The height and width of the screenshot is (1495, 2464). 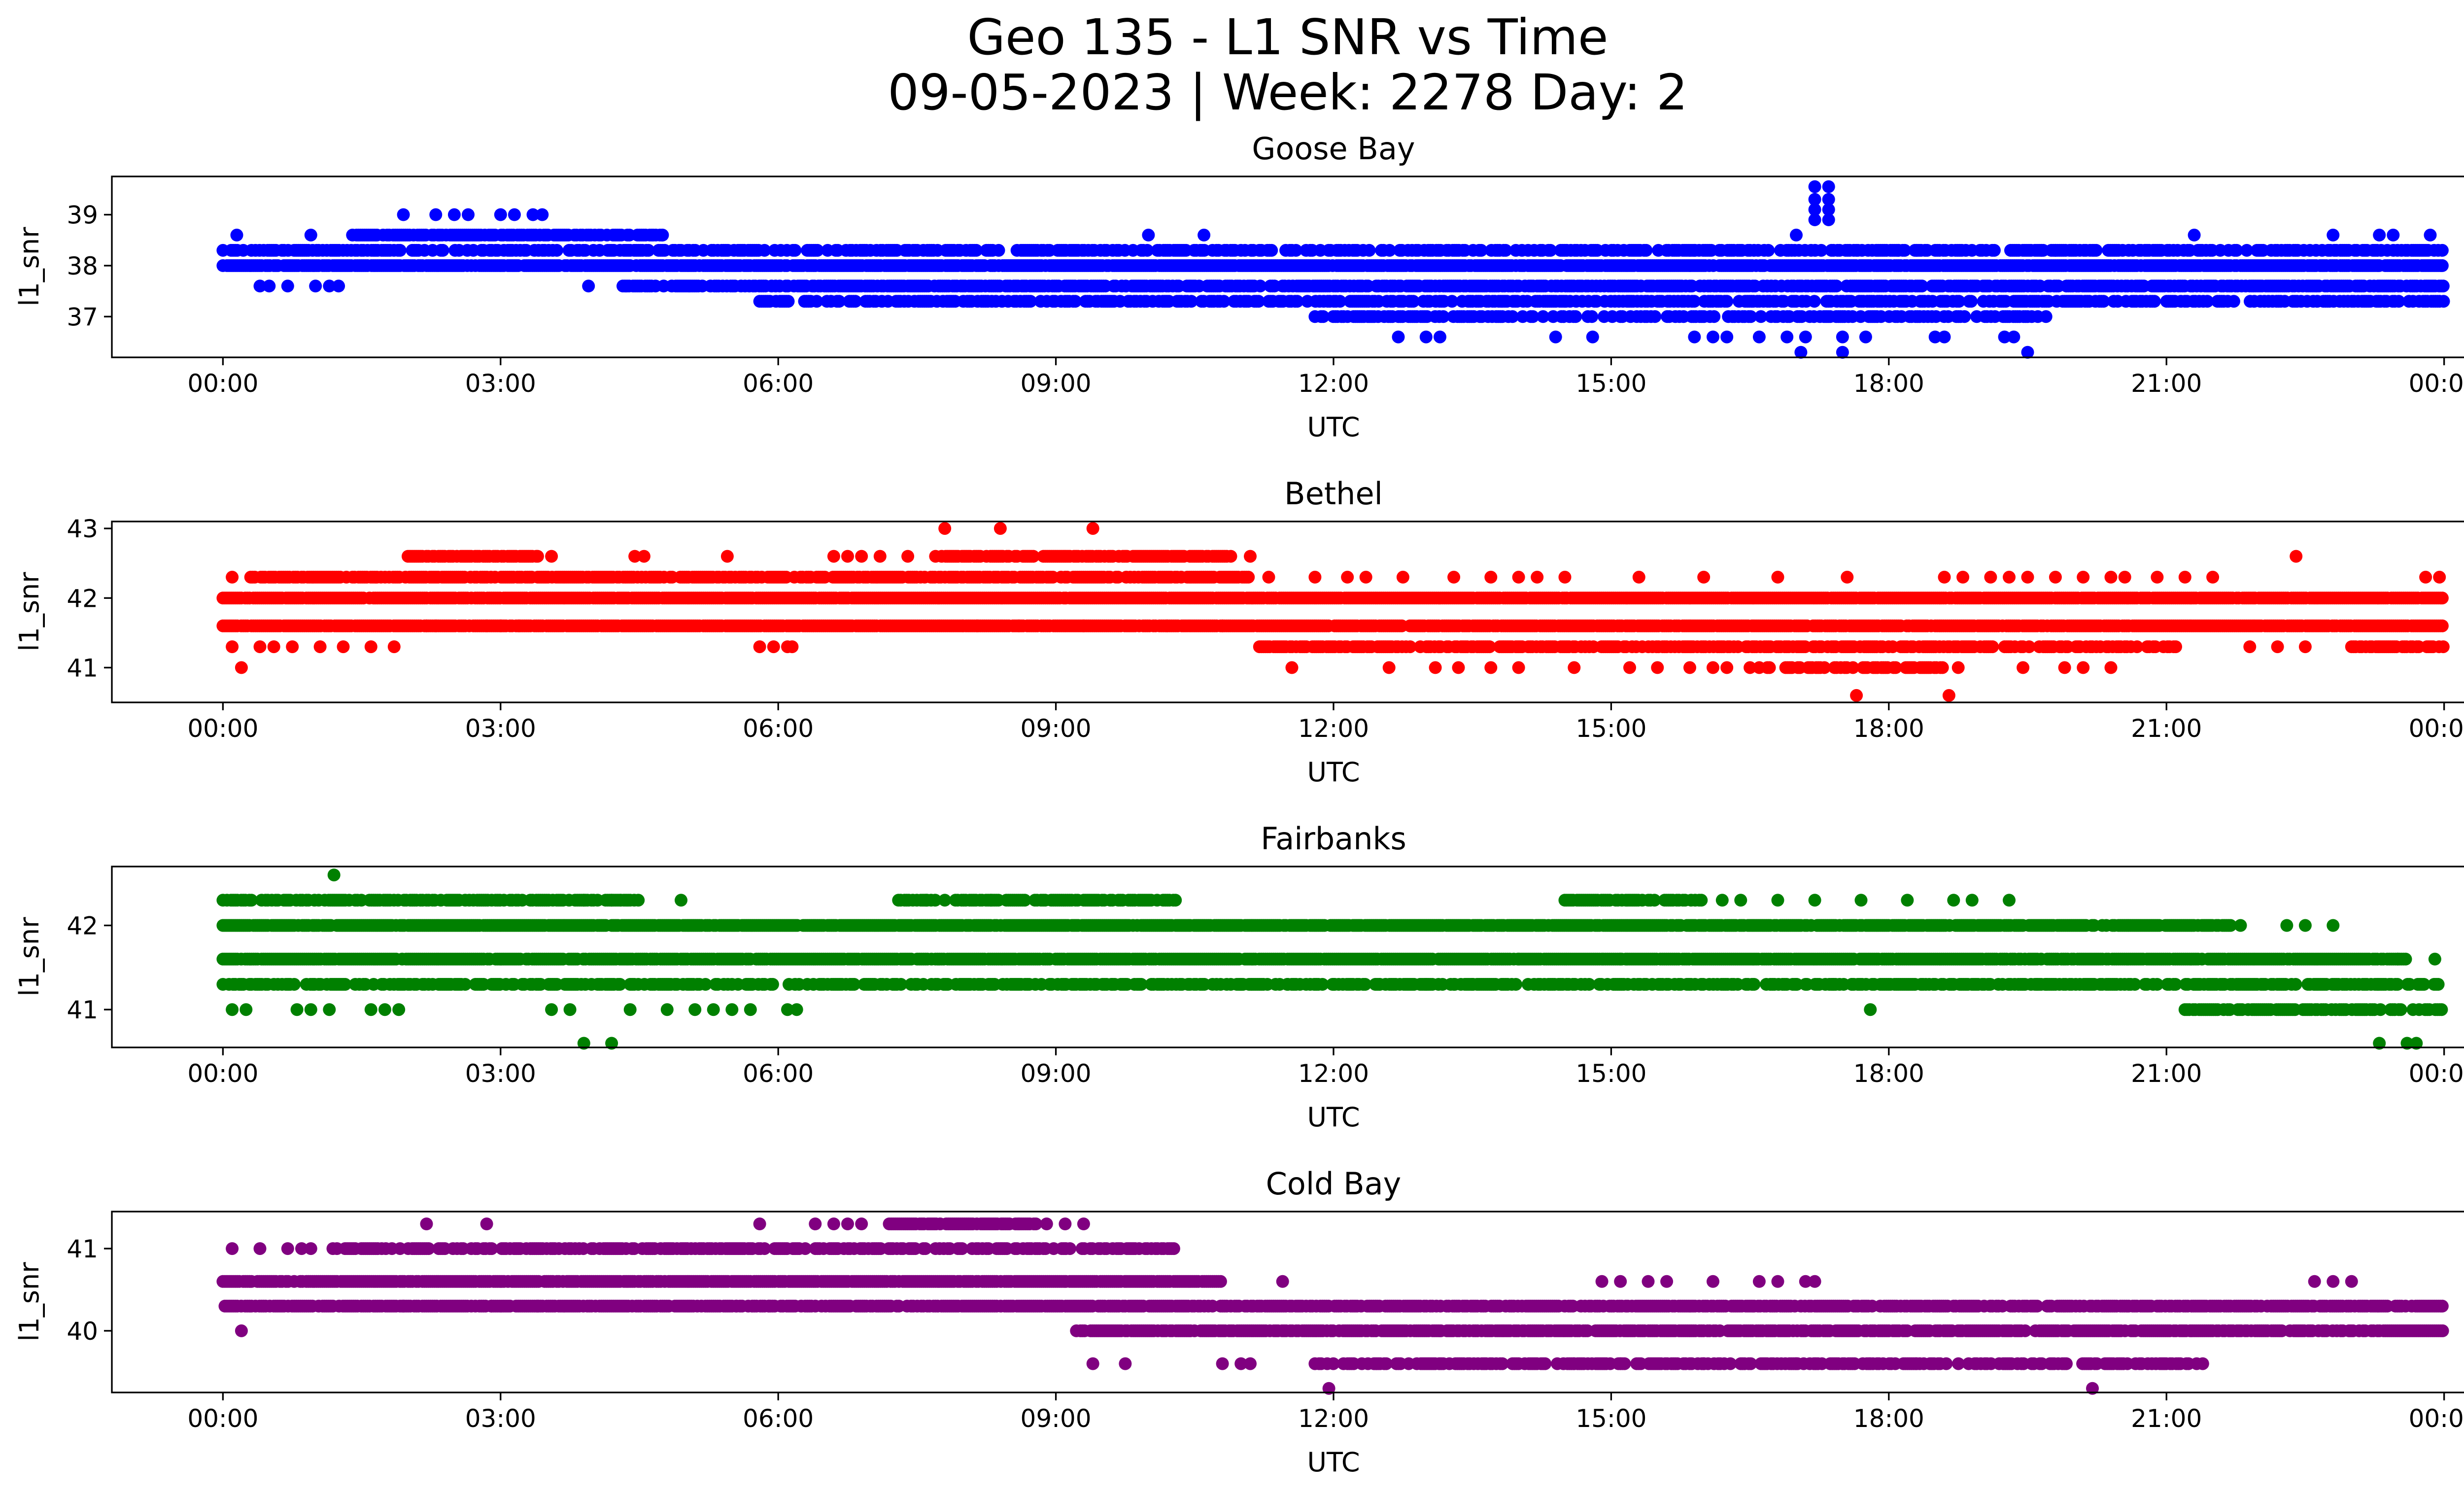 I want to click on y-tick-label: 38, so click(x=82, y=266).